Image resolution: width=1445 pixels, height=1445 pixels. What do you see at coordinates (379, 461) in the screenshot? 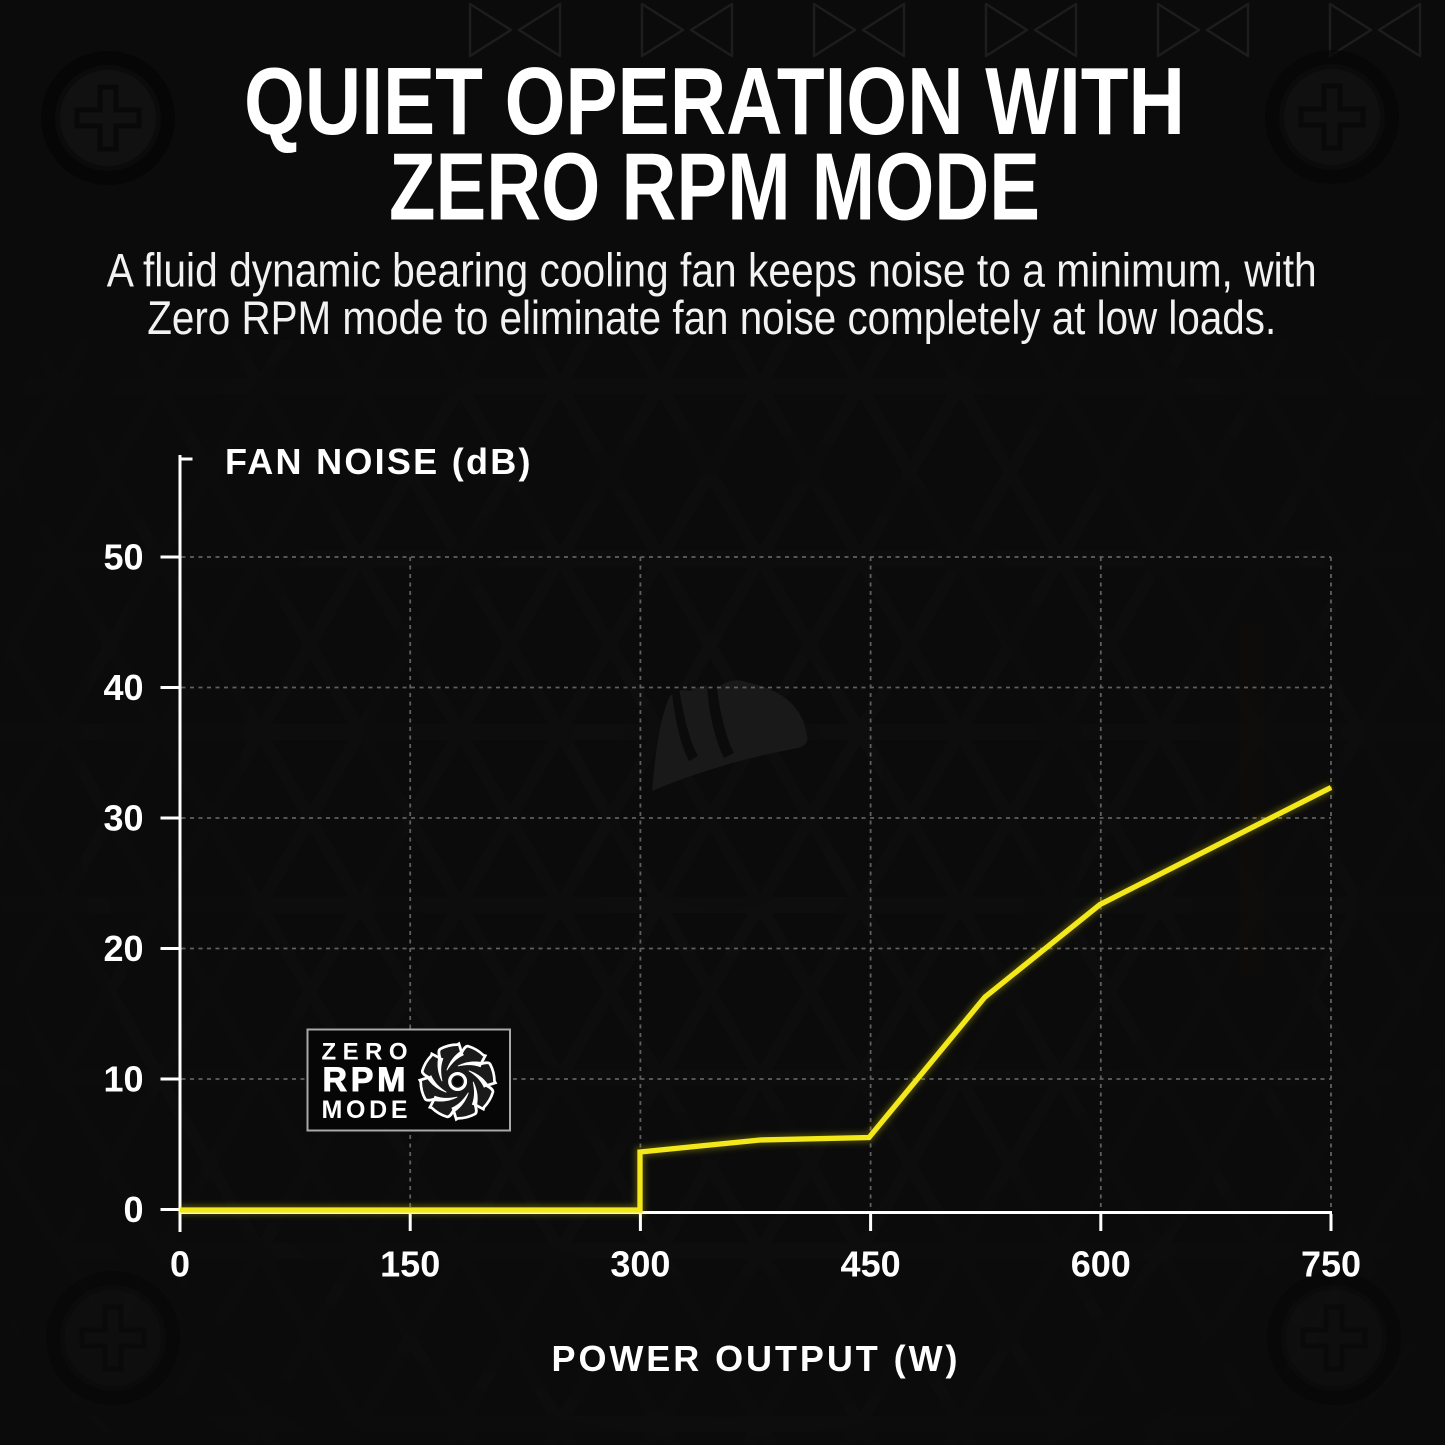
I see `svg-text: FAN NOISE (dB)` at bounding box center [379, 461].